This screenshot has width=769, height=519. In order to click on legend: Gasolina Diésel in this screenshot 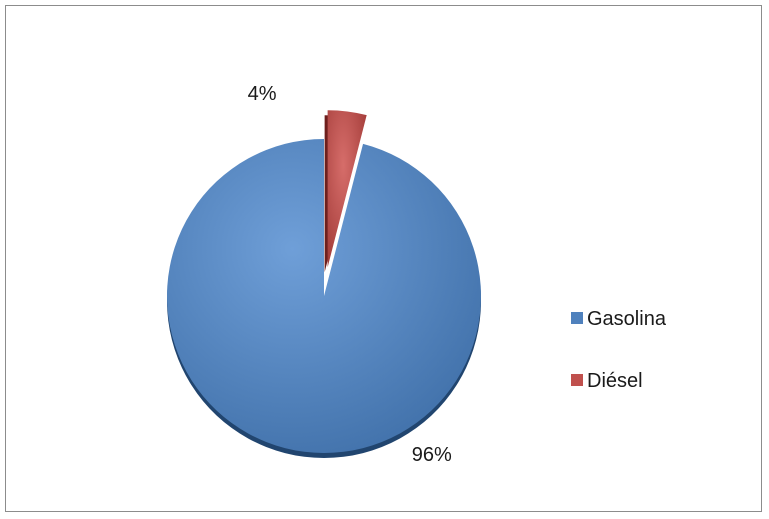, I will do `click(619, 350)`.